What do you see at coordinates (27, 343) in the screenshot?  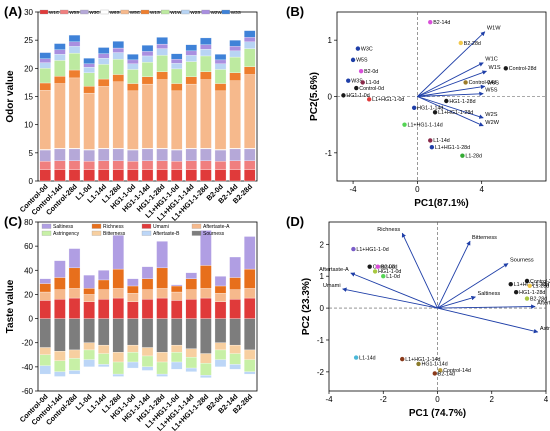 I see `y-tick-label: -20` at bounding box center [27, 343].